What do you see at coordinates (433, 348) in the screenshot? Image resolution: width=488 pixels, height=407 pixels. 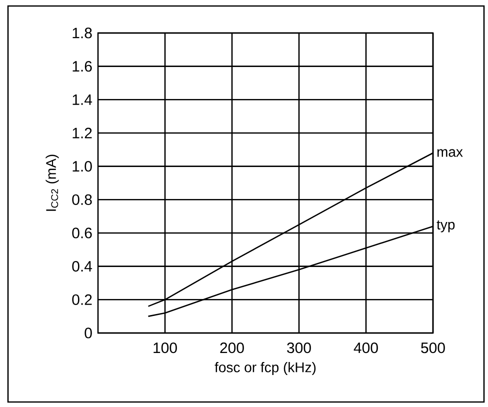 I see `x-tick-label: 500` at bounding box center [433, 348].